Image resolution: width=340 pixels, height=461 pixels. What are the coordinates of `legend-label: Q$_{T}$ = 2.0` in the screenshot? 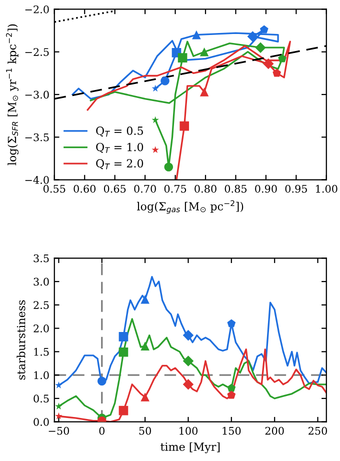 It's located at (120, 164).